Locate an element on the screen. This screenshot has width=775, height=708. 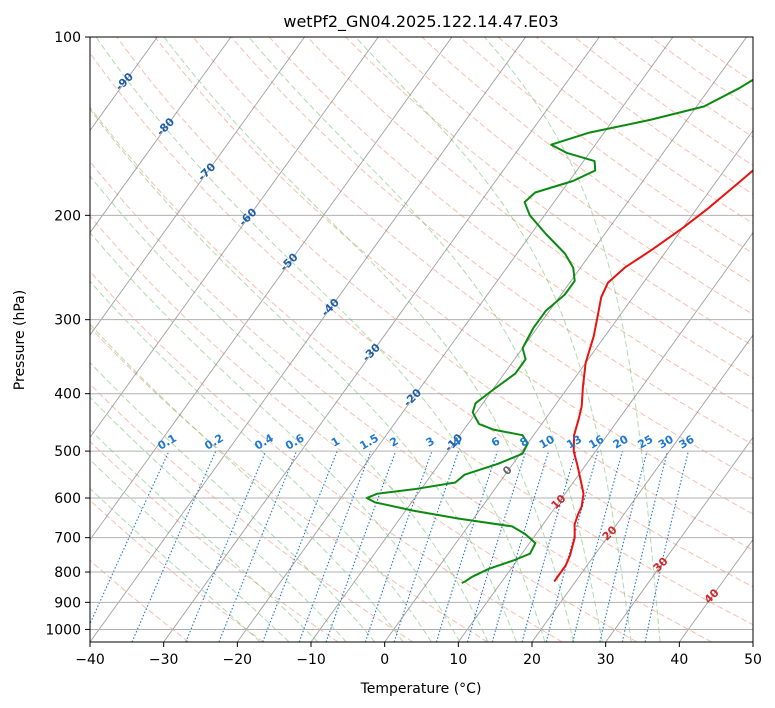
y-tick-label: 900 is located at coordinates (67, 603).